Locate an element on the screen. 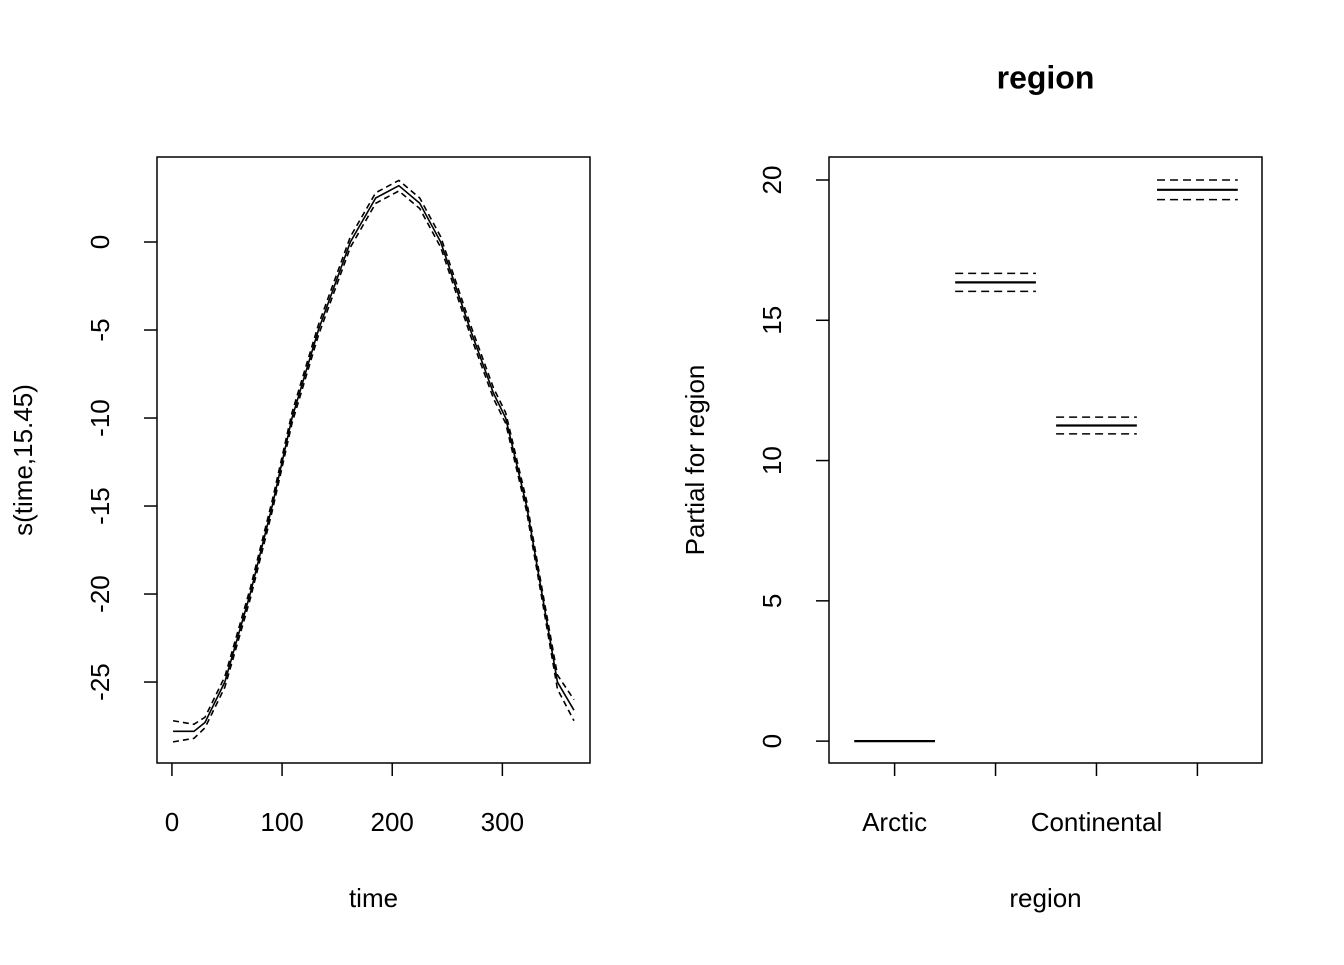 The height and width of the screenshot is (965, 1344). y-tick-label: -10 is located at coordinates (100, 418).